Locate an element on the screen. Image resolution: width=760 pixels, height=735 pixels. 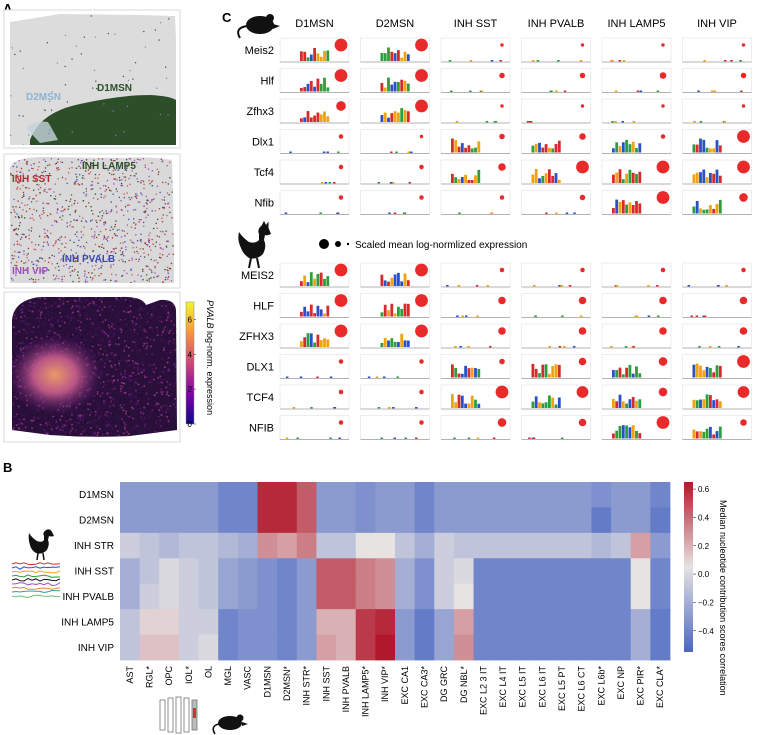
motif-box is located at coordinates (475, 427).